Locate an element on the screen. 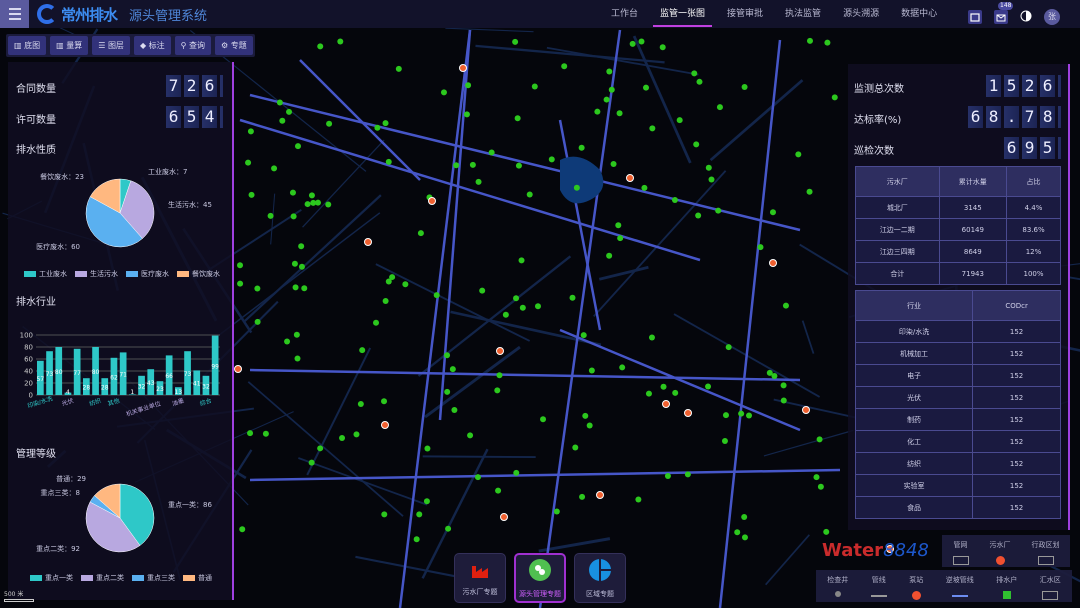  legend-item: 医疗废水 is located at coordinates (147, 274).